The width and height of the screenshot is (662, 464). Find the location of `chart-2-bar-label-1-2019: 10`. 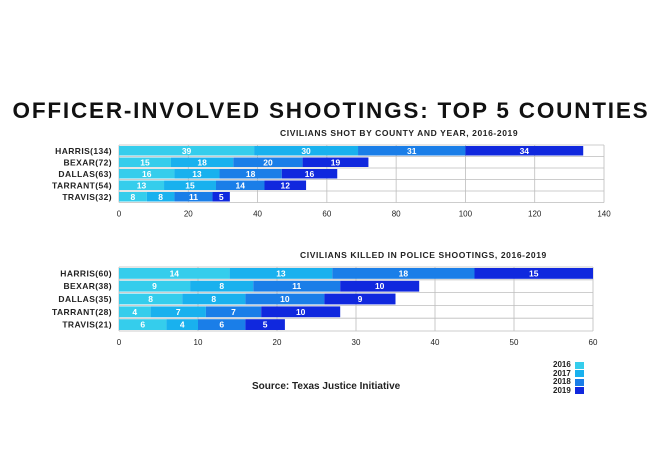

chart-2-bar-label-1-2019: 10 is located at coordinates (380, 286).